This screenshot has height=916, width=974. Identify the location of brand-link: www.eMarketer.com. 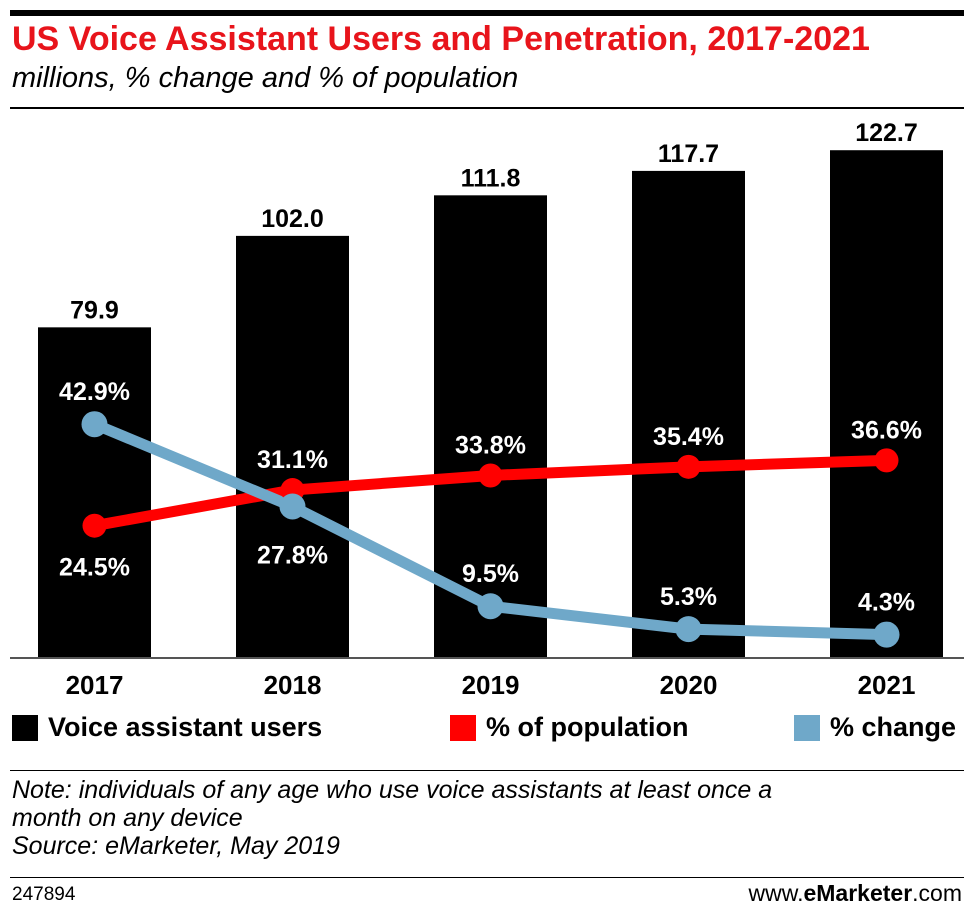
(855, 893).